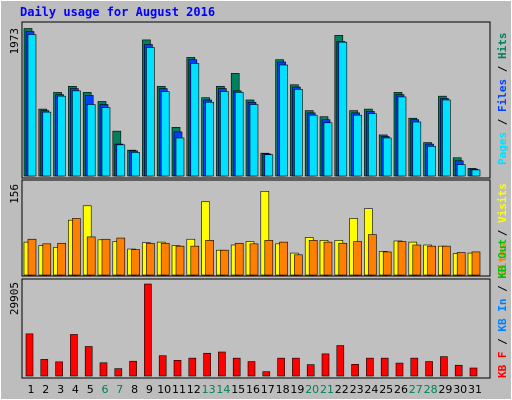 The image size is (512, 400). I want to click on day-label-13: 13, so click(209, 389).